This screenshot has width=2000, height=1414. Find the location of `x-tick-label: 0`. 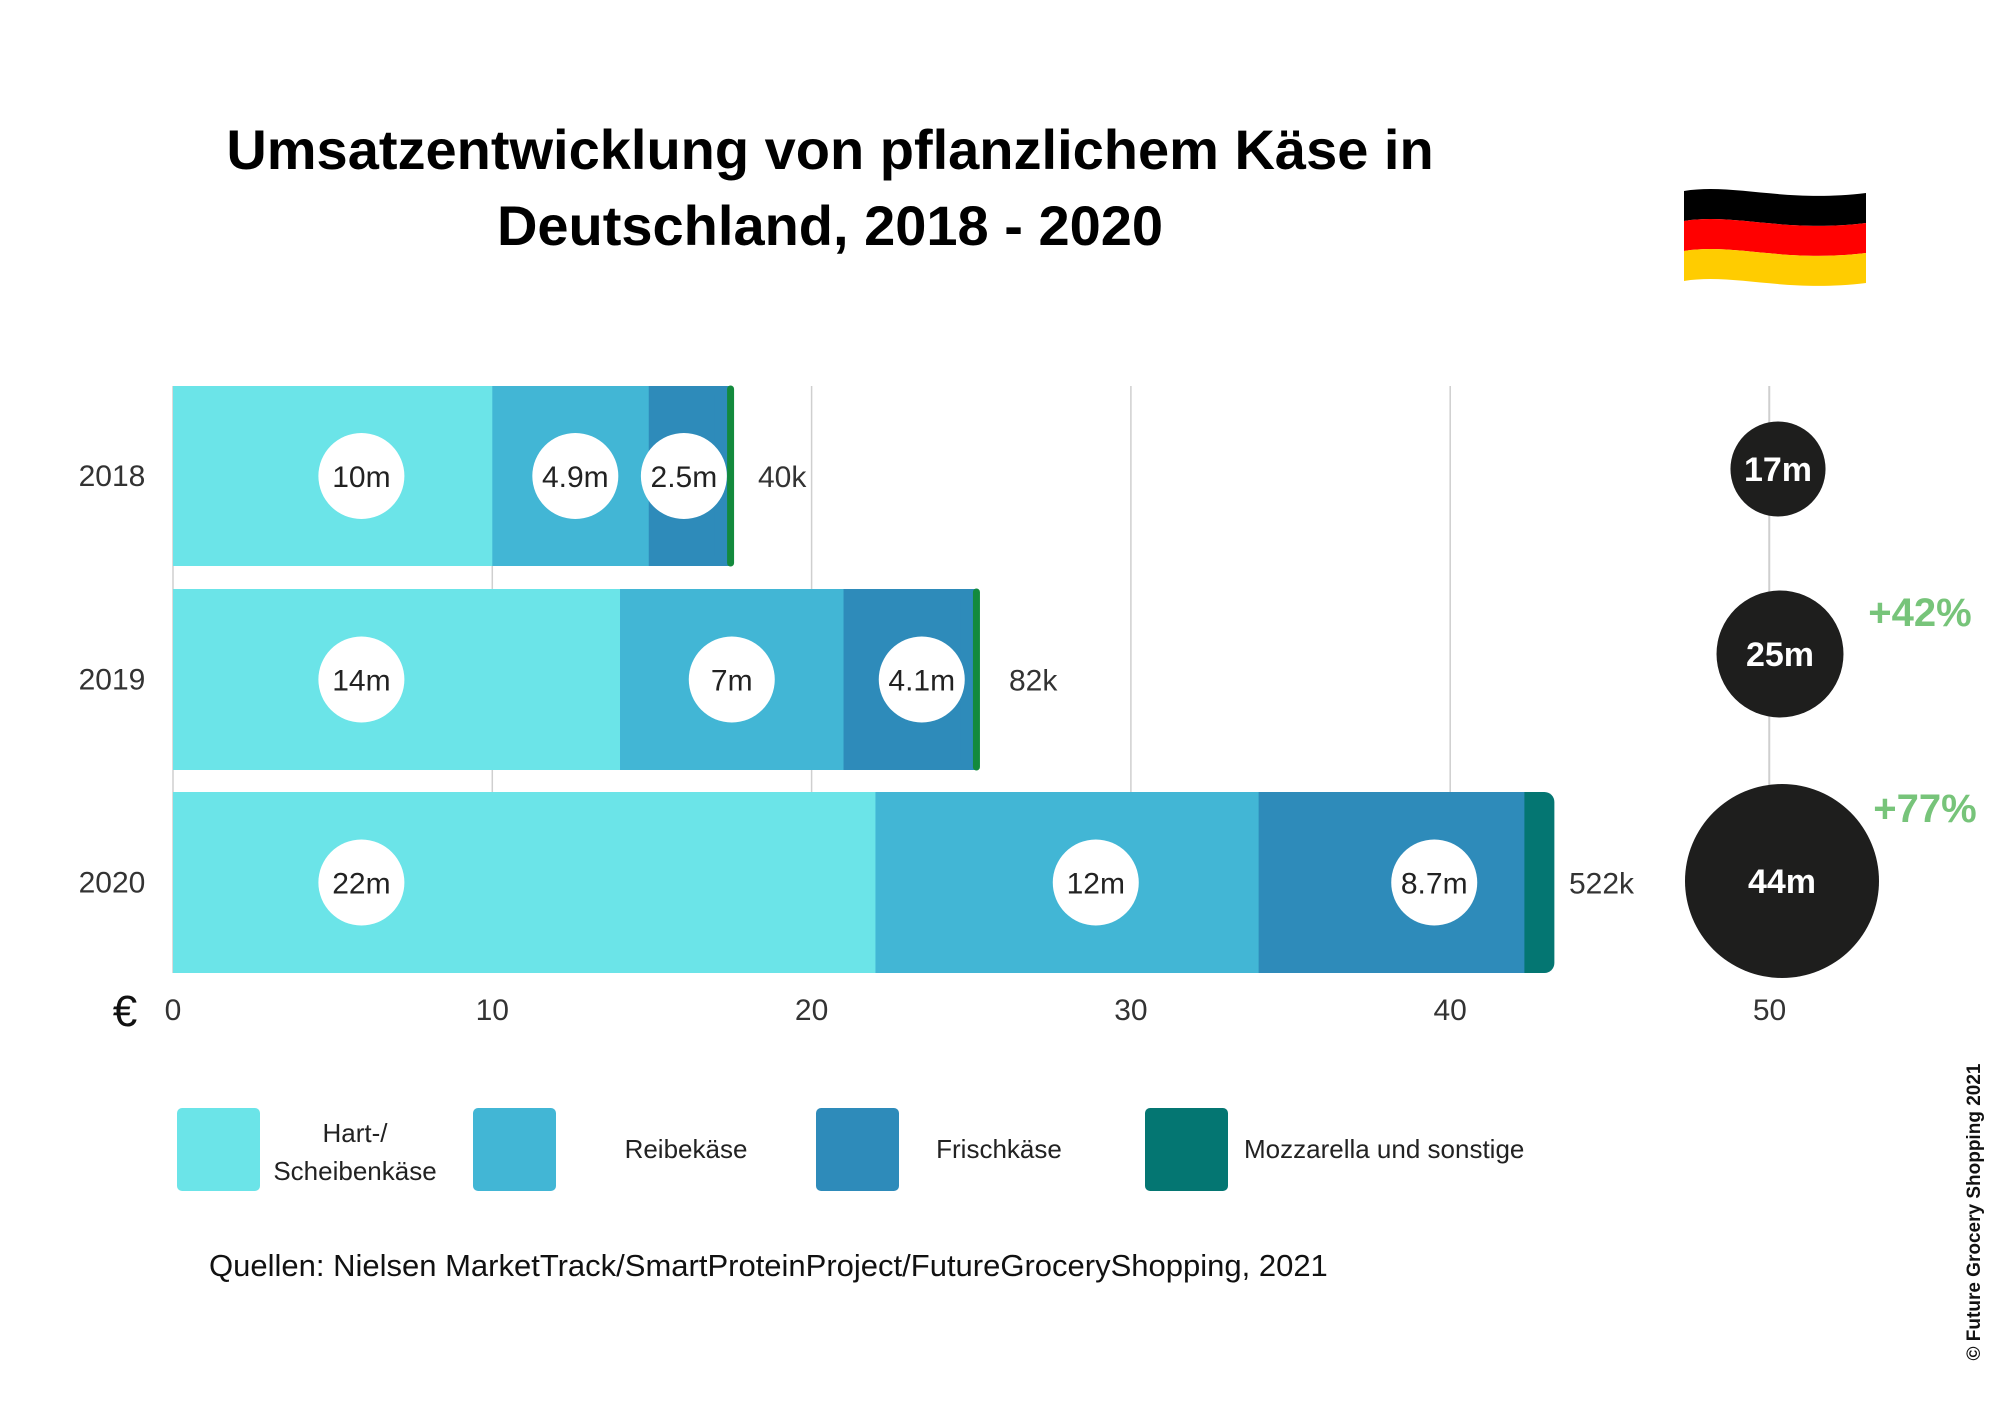

x-tick-label: 0 is located at coordinates (173, 1010).